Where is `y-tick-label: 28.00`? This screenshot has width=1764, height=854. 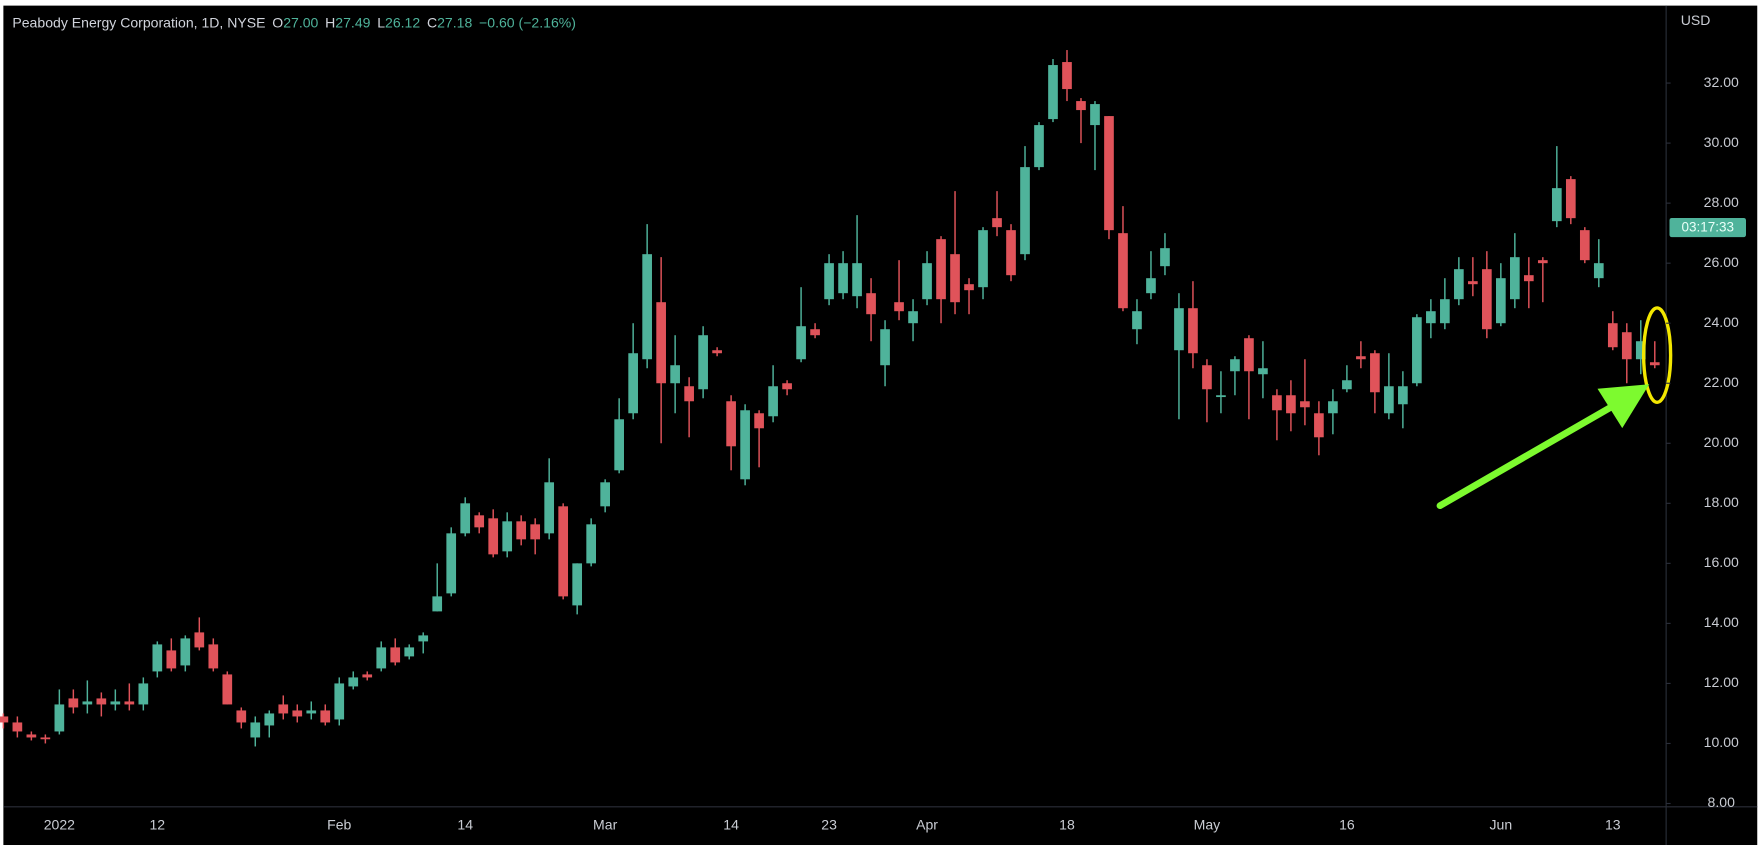
y-tick-label: 28.00 is located at coordinates (1721, 202).